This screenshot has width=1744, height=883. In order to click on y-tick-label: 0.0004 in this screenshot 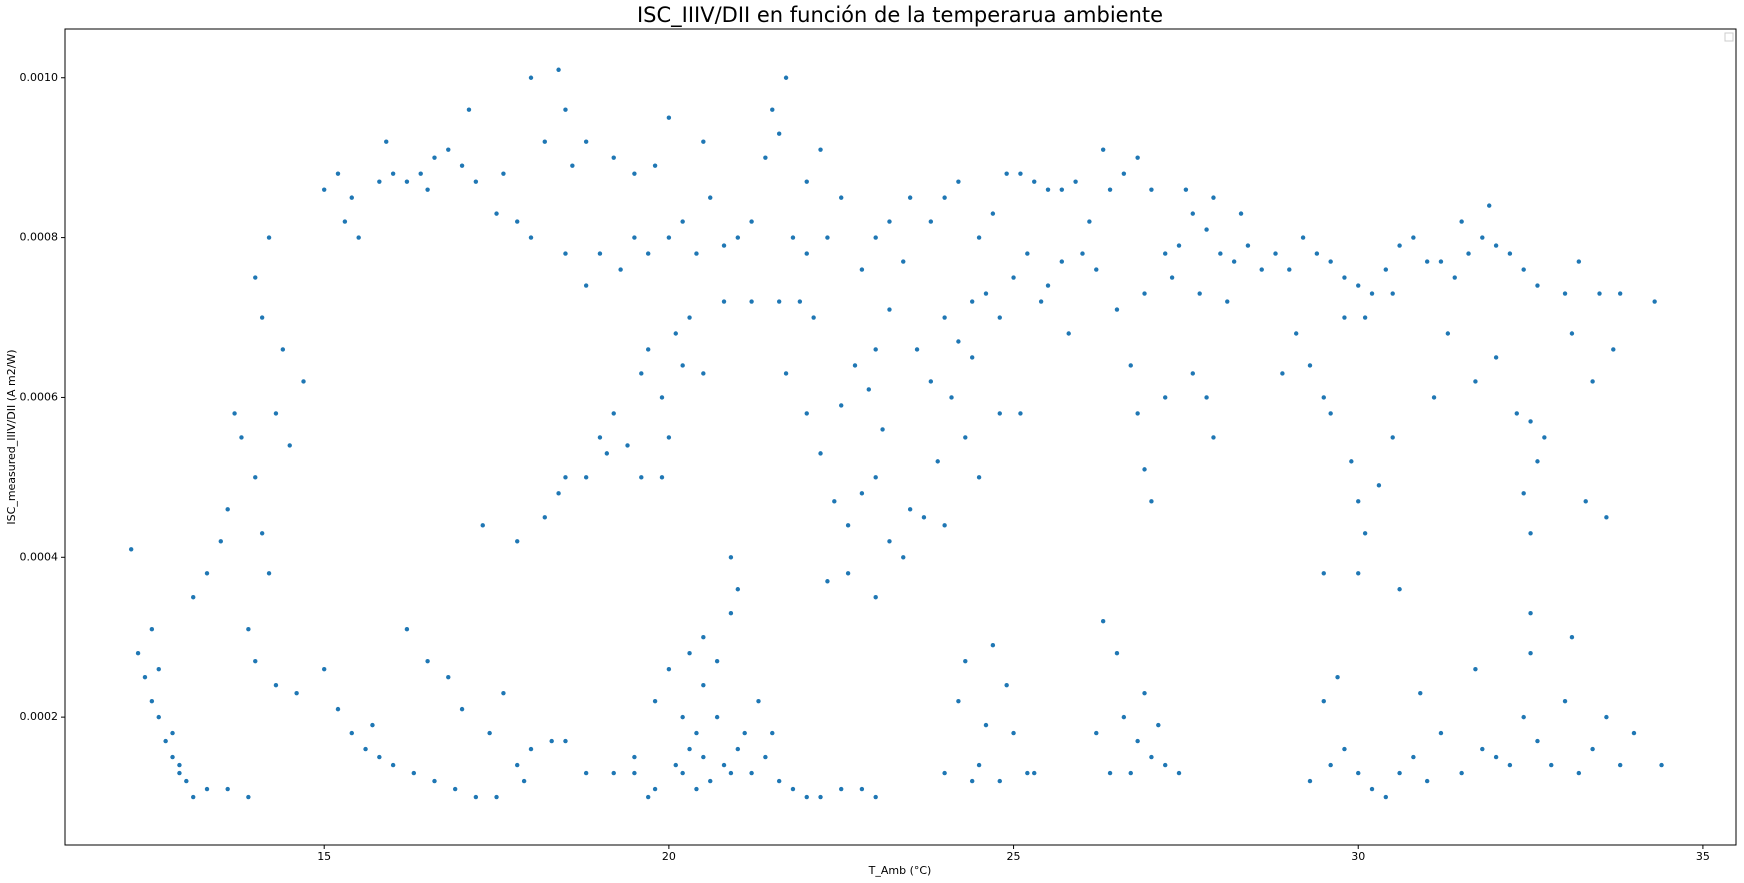, I will do `click(39, 556)`.